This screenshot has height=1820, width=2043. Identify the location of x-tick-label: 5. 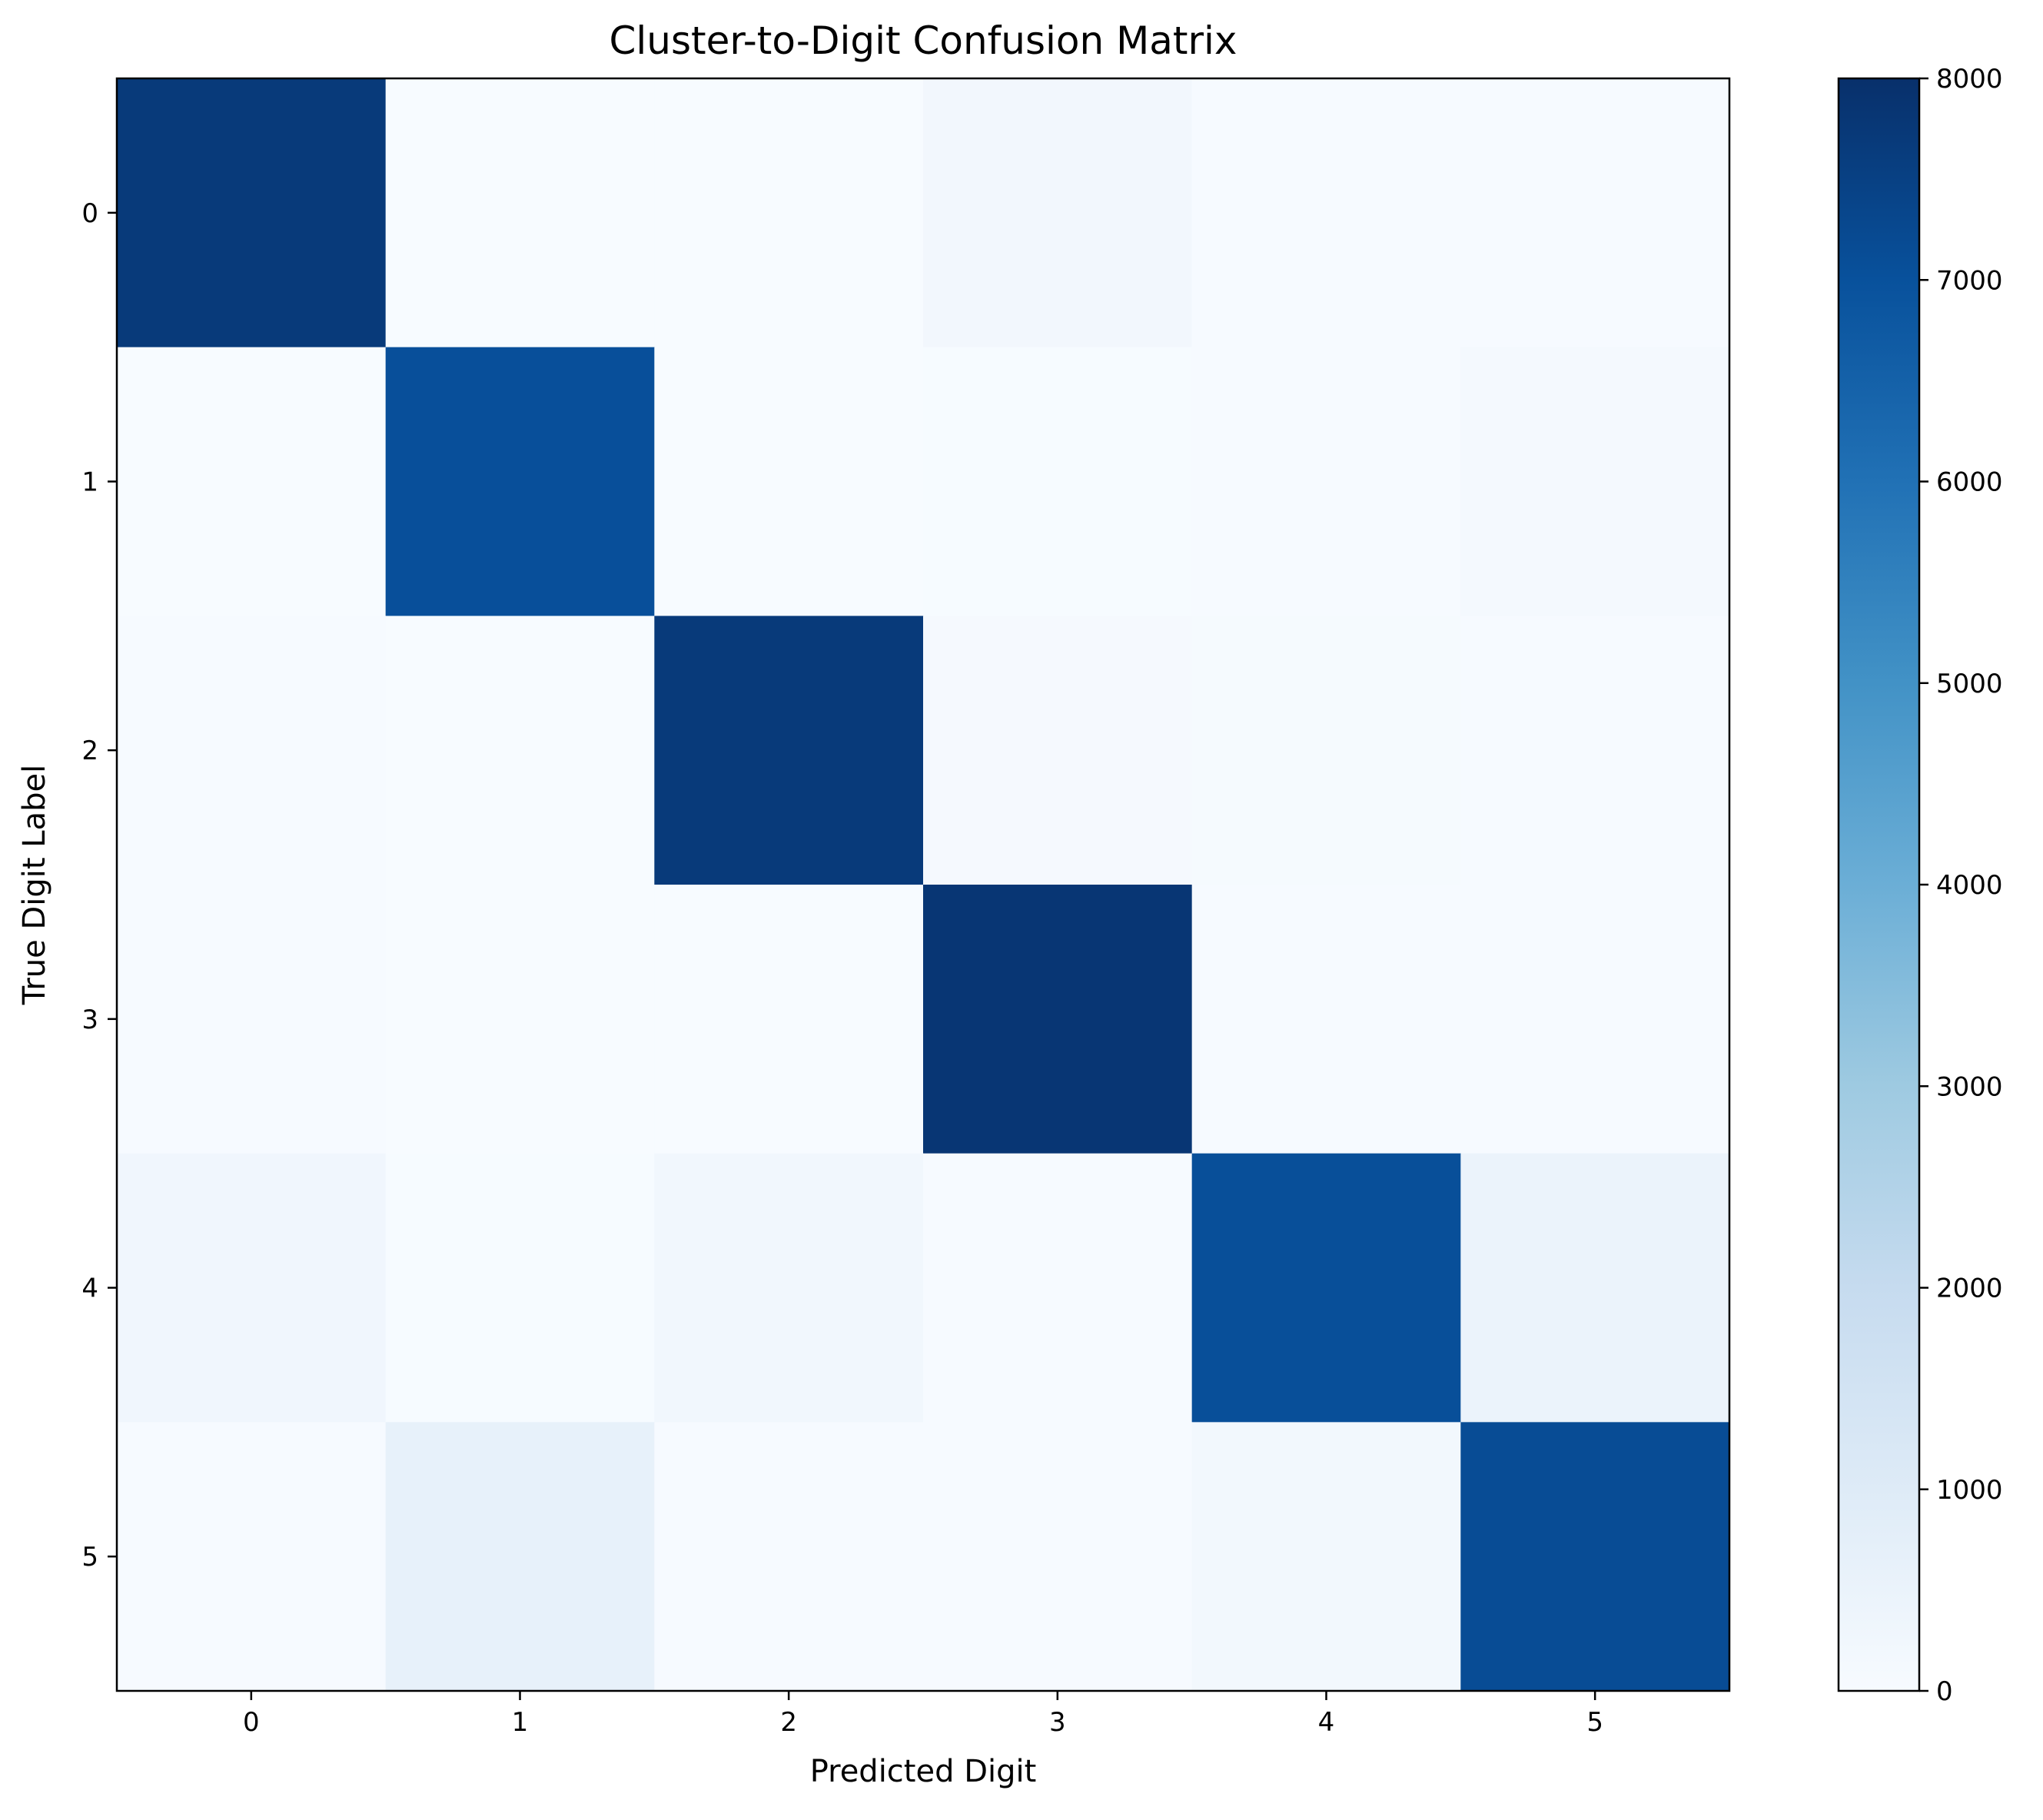
(1594, 1722).